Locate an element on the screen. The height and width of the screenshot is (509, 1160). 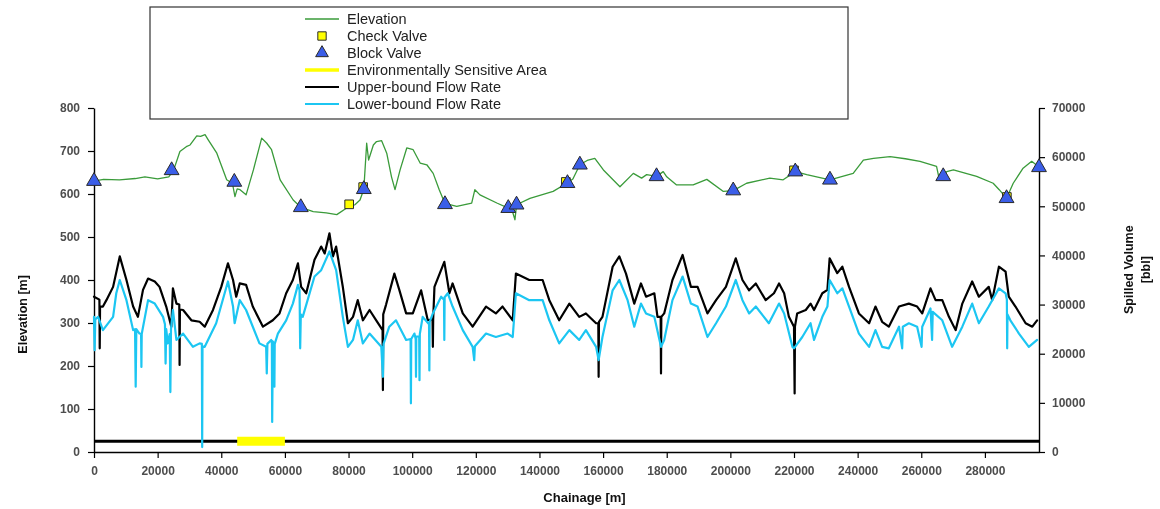
y2-tick-label: 0 is located at coordinates (1055, 452).